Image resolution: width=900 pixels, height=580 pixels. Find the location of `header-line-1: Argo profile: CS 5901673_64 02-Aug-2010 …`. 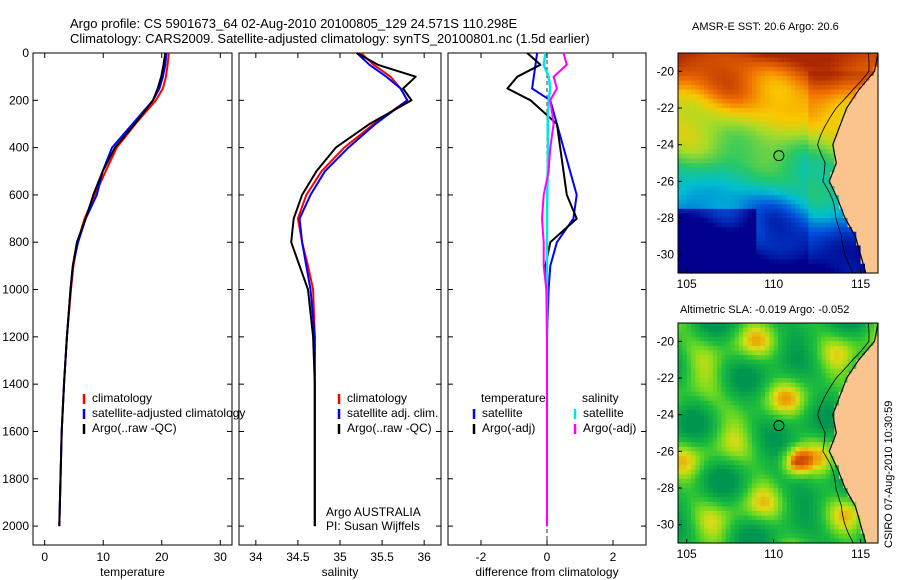

header-line-1: Argo profile: CS 5901673_64 02-Aug-2010 … is located at coordinates (294, 23).